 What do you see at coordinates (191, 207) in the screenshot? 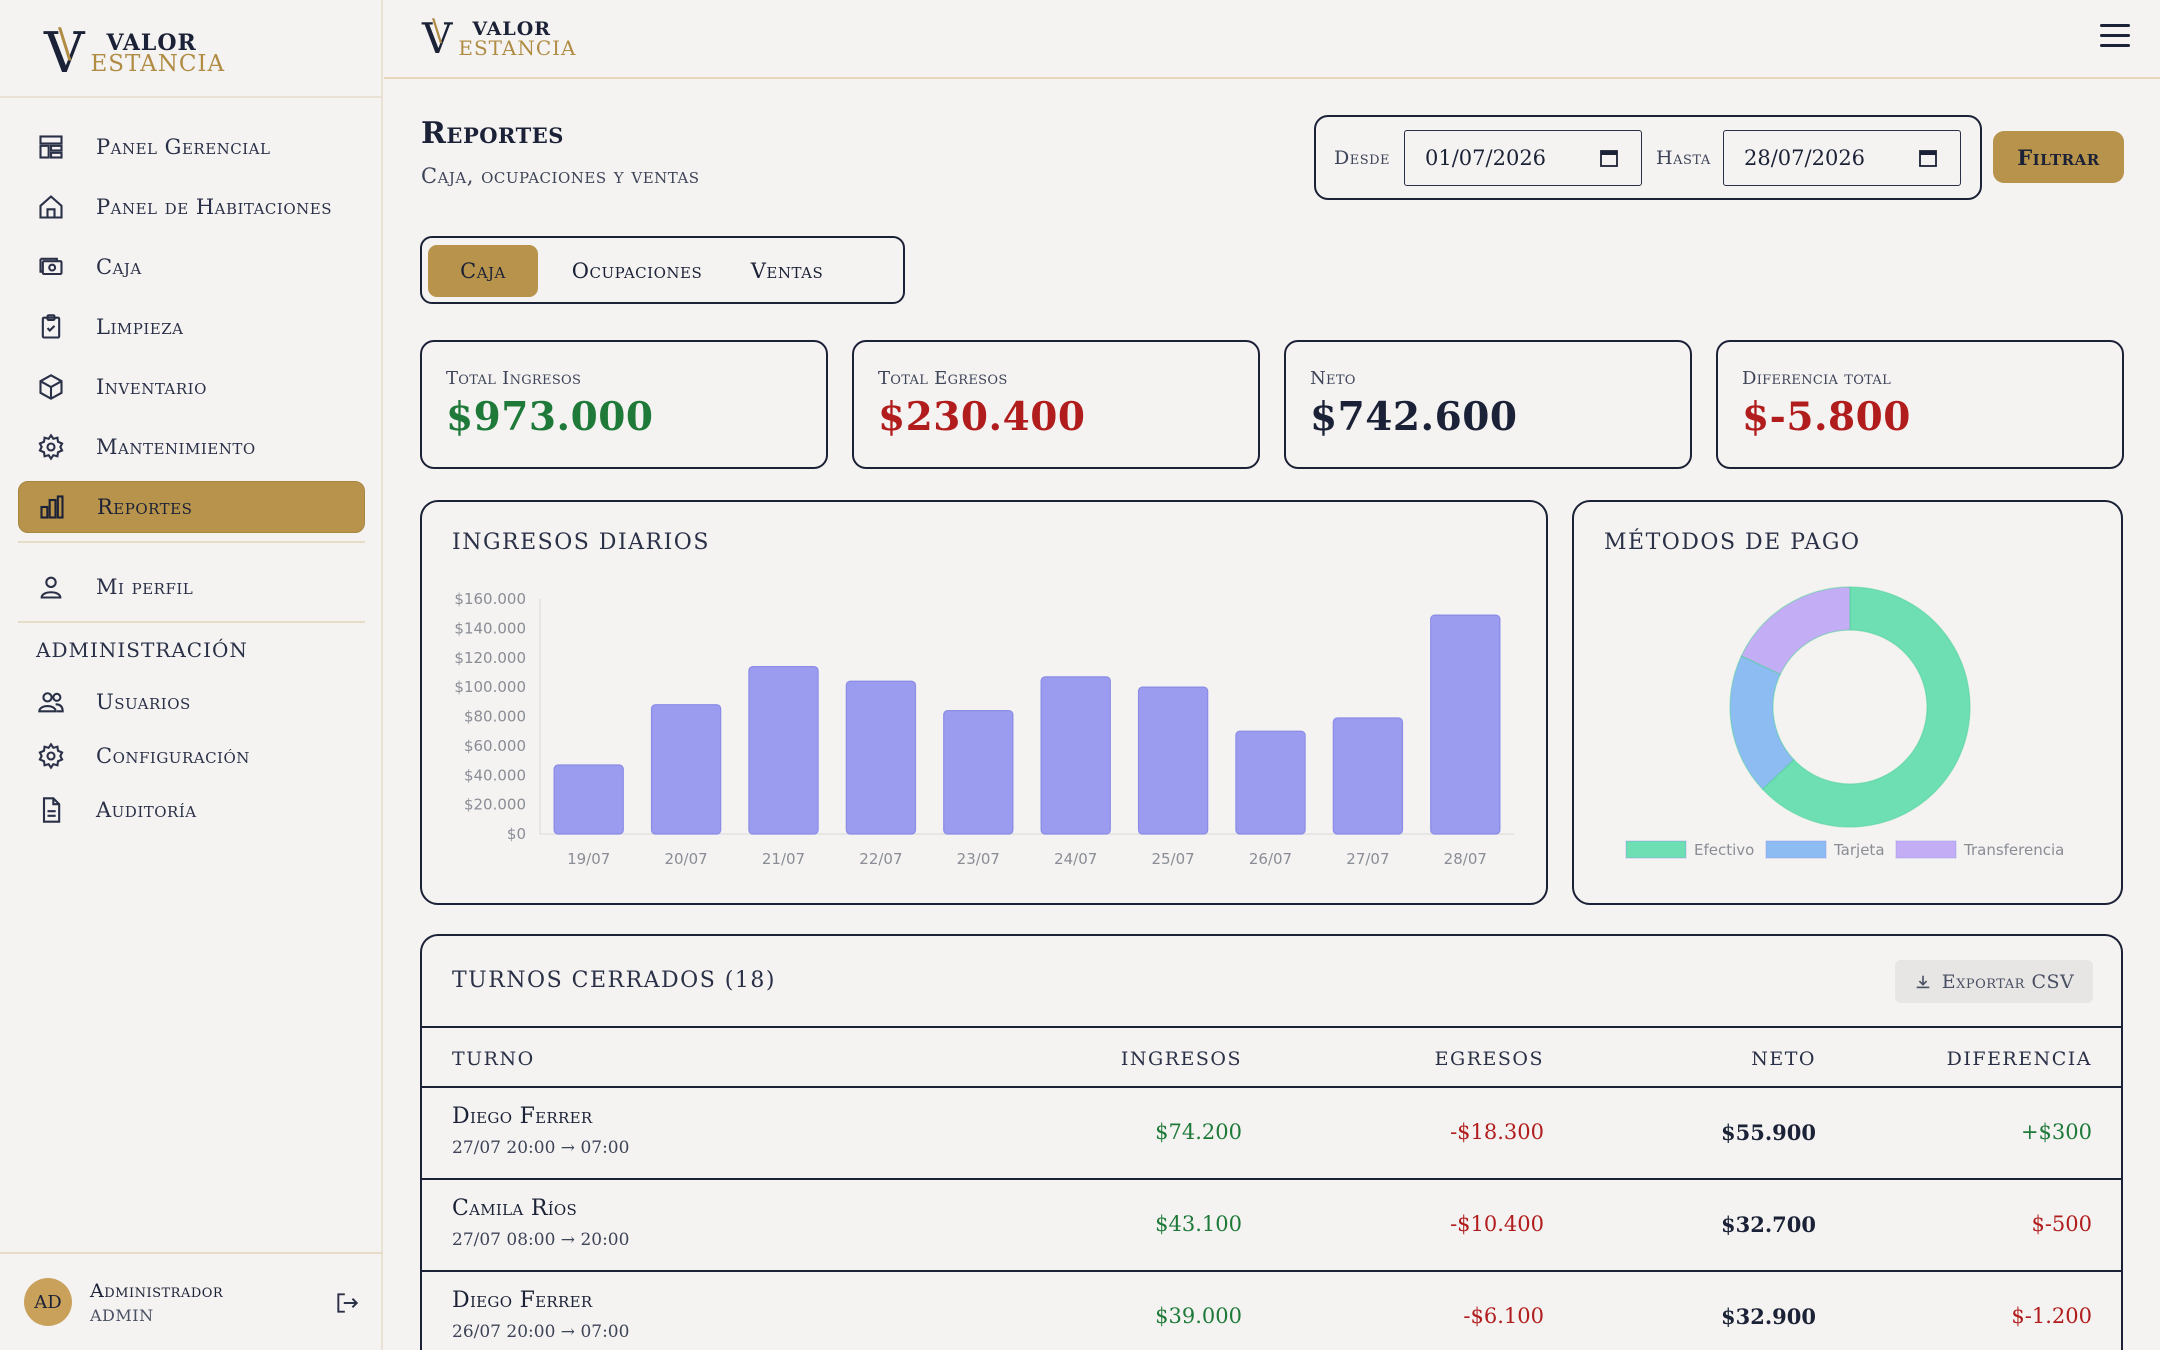
I see `sidebar-item-panel-habitaciones: Panel de Habitaciones` at bounding box center [191, 207].